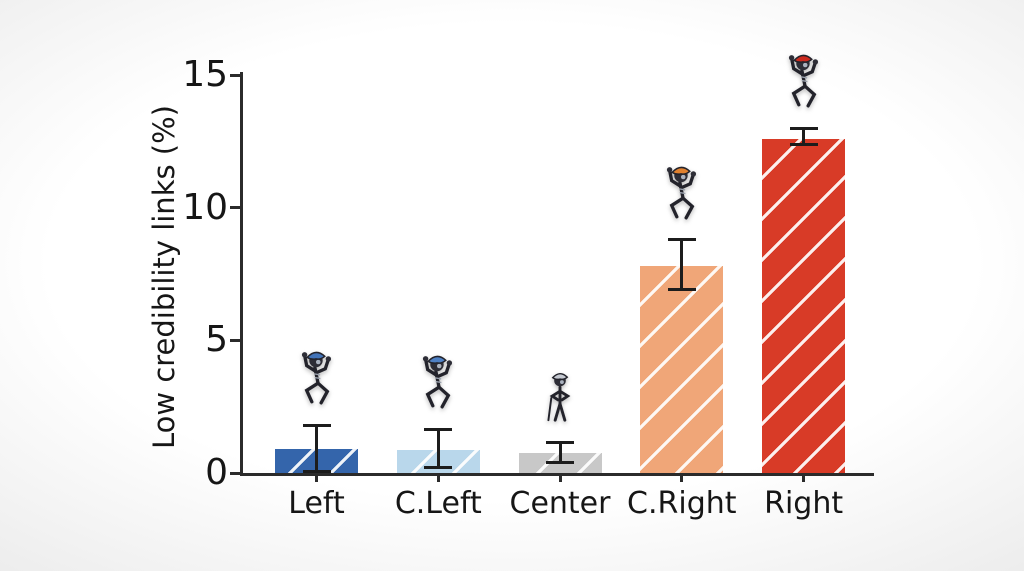 Image resolution: width=1024 pixels, height=571 pixels. I want to click on bar-right, so click(804, 305).